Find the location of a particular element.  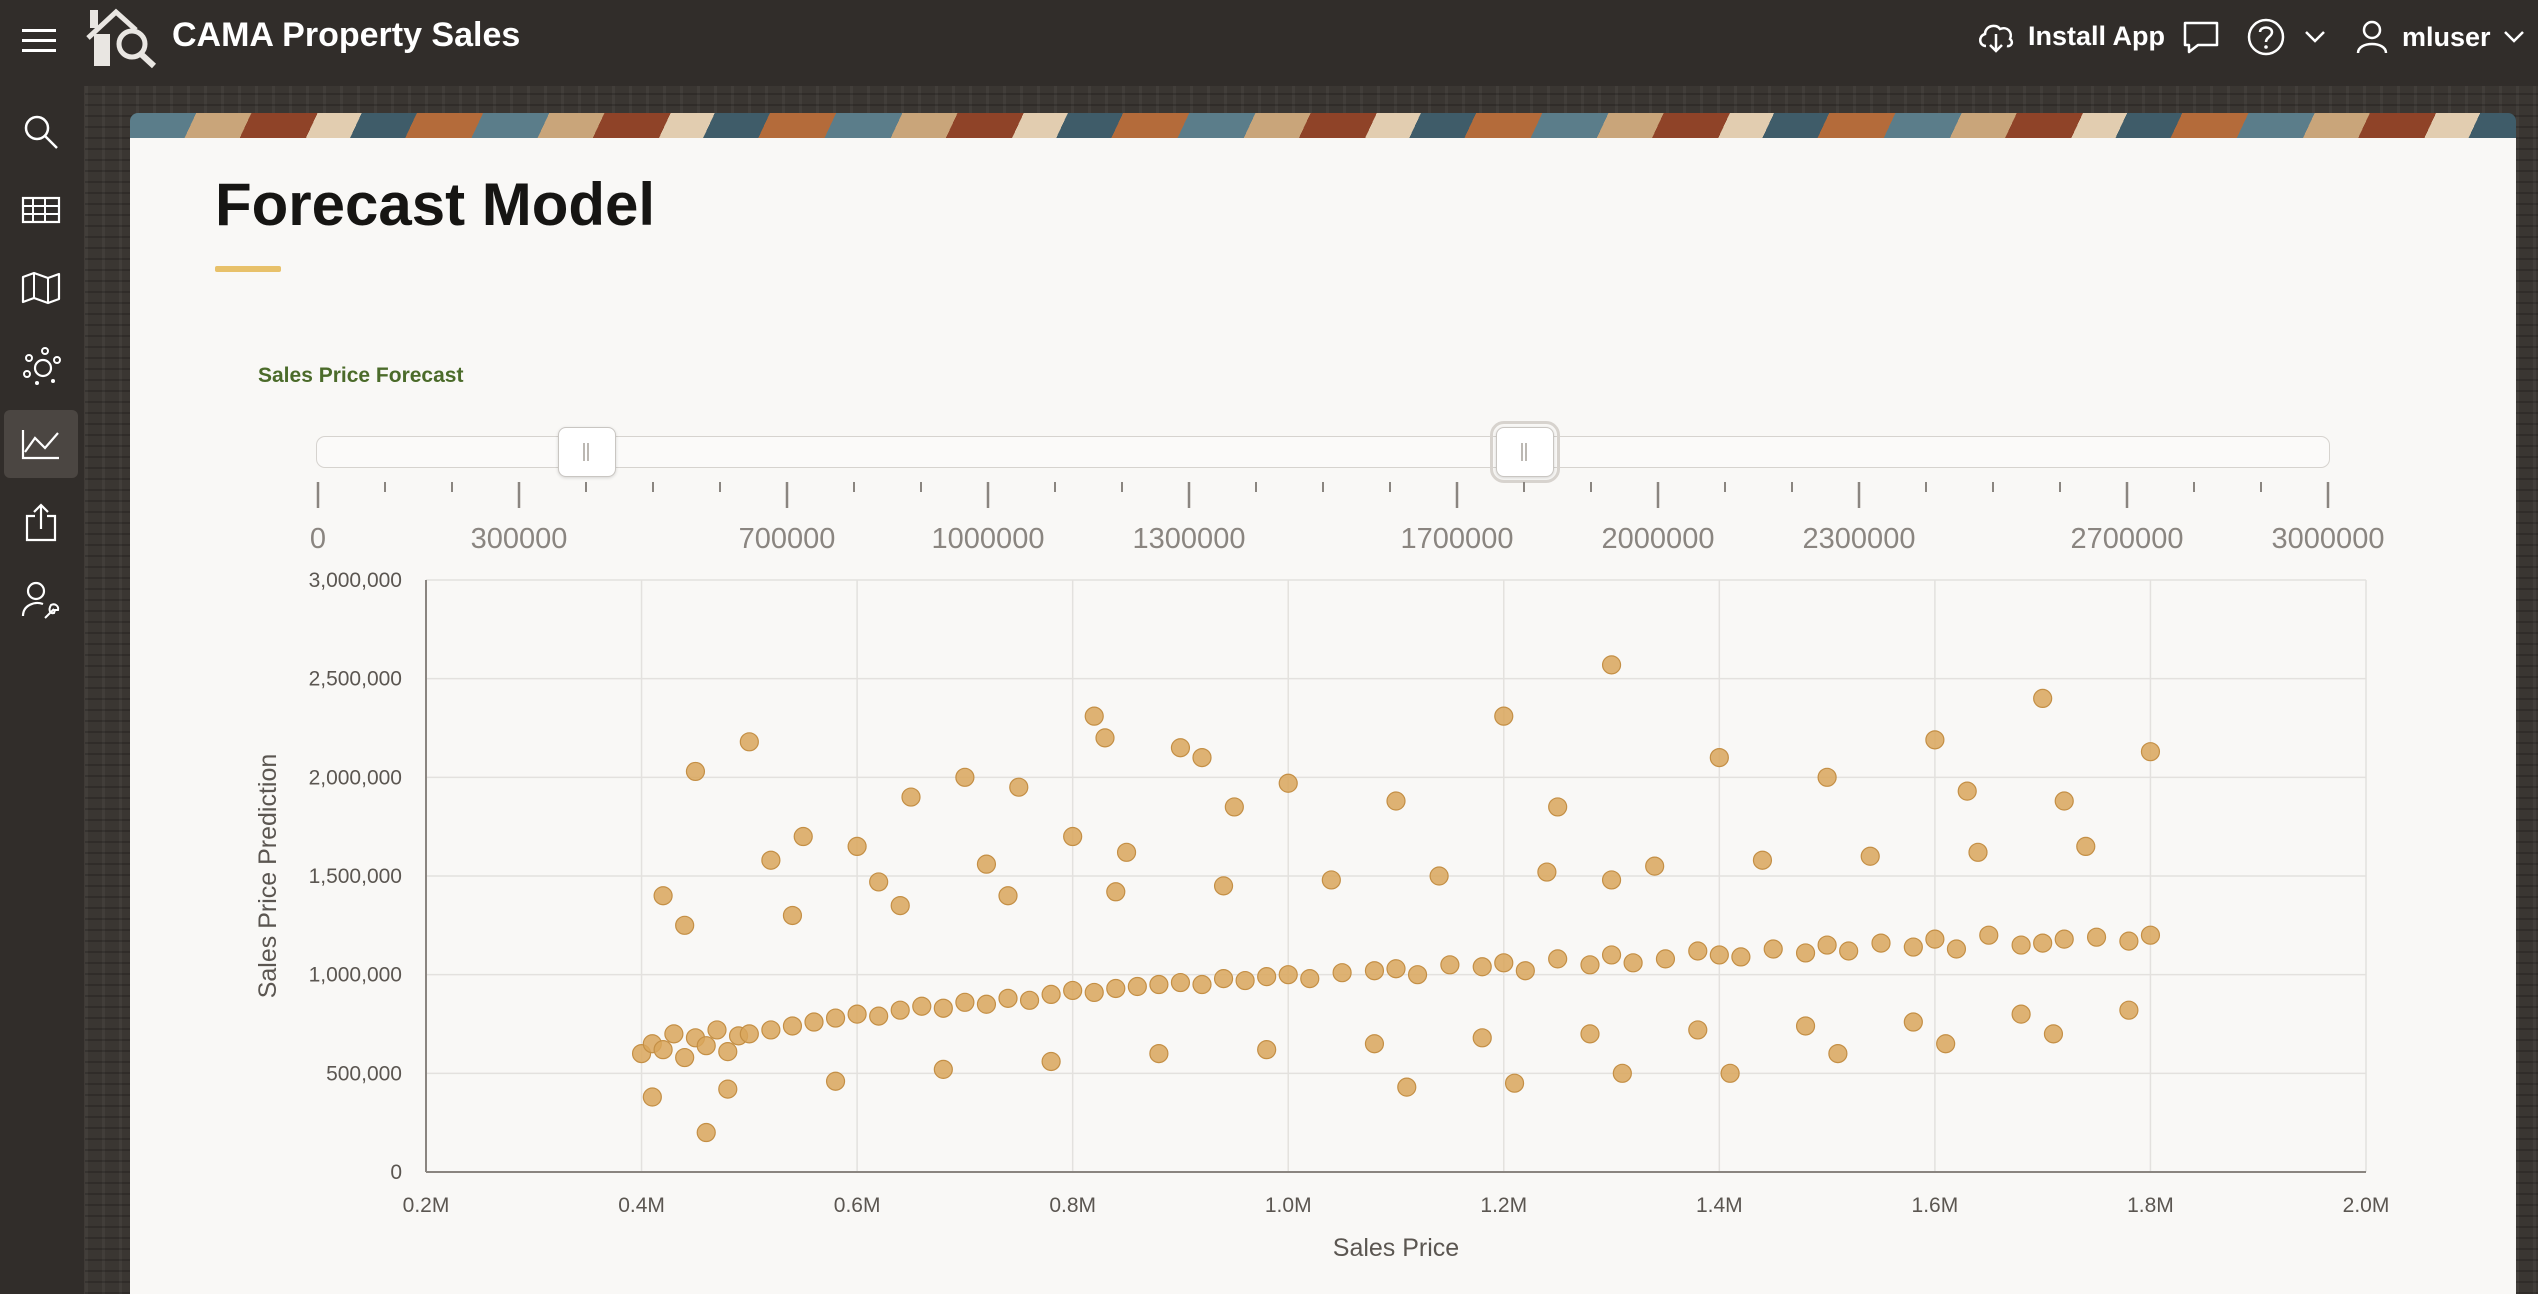

nav-item-map is located at coordinates (41, 288).